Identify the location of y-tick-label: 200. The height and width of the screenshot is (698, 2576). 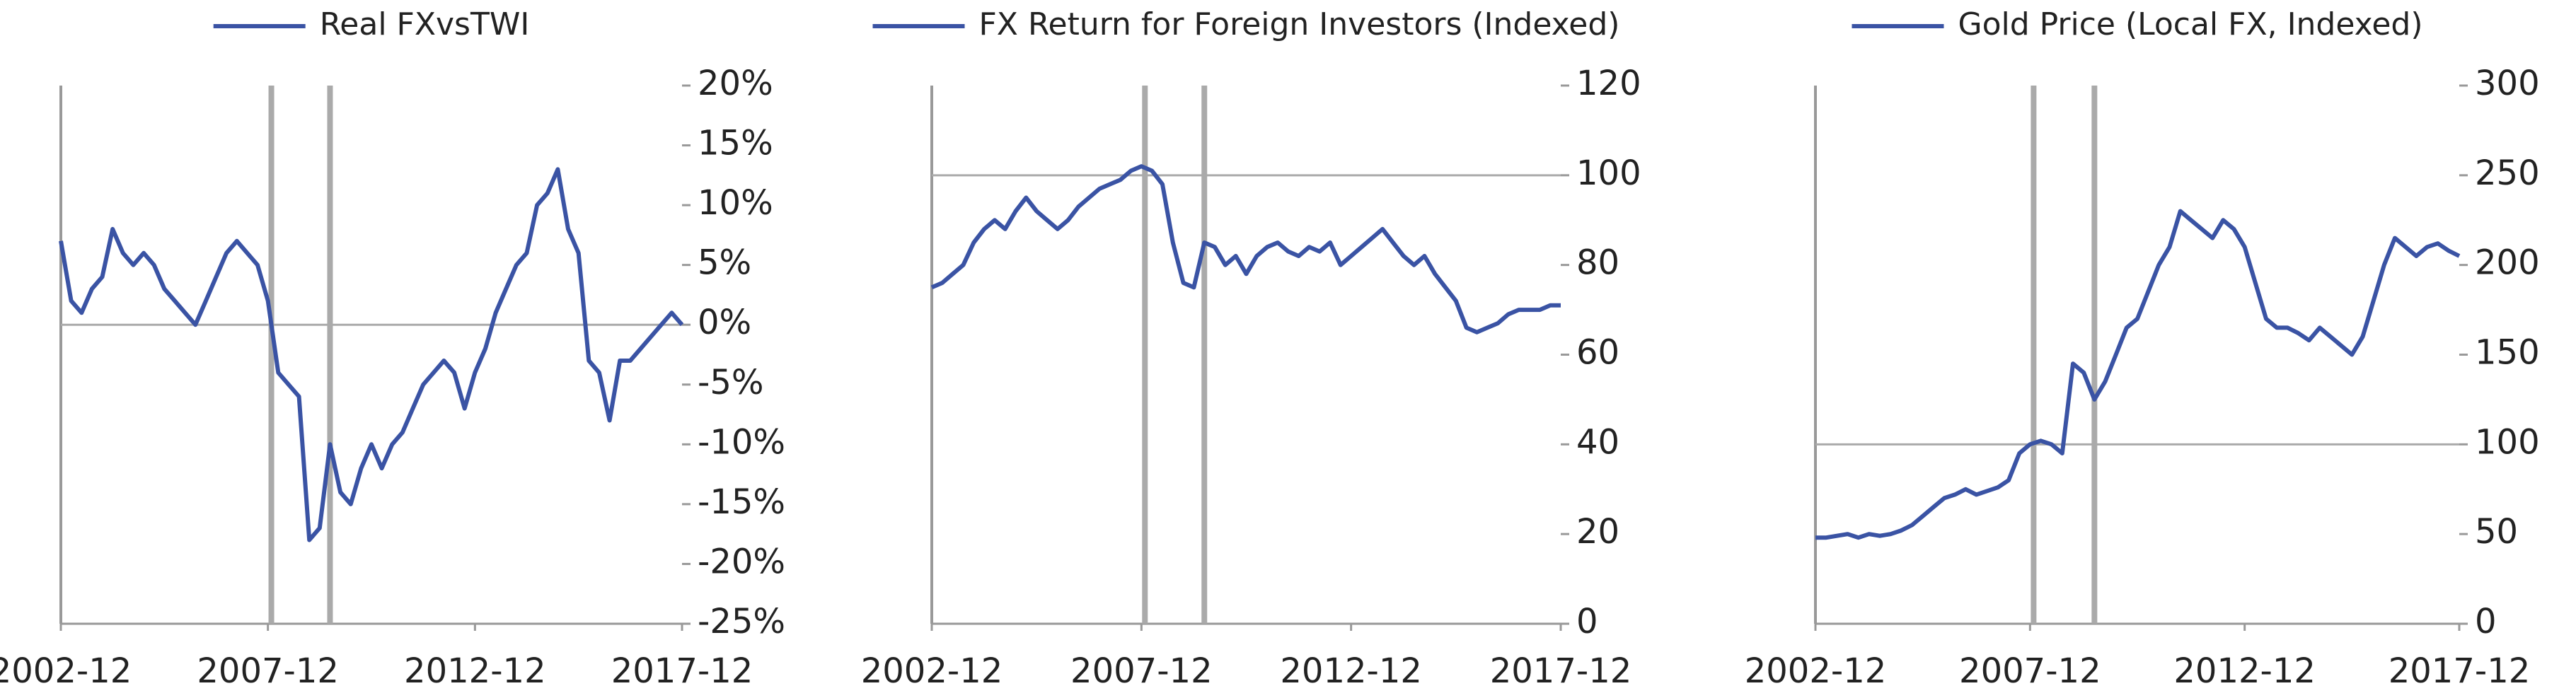
(2507, 263).